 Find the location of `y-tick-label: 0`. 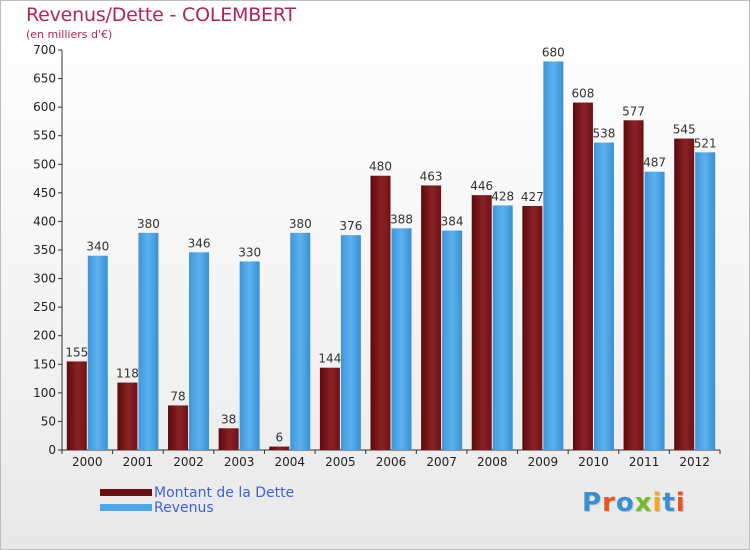

y-tick-label: 0 is located at coordinates (52, 450).